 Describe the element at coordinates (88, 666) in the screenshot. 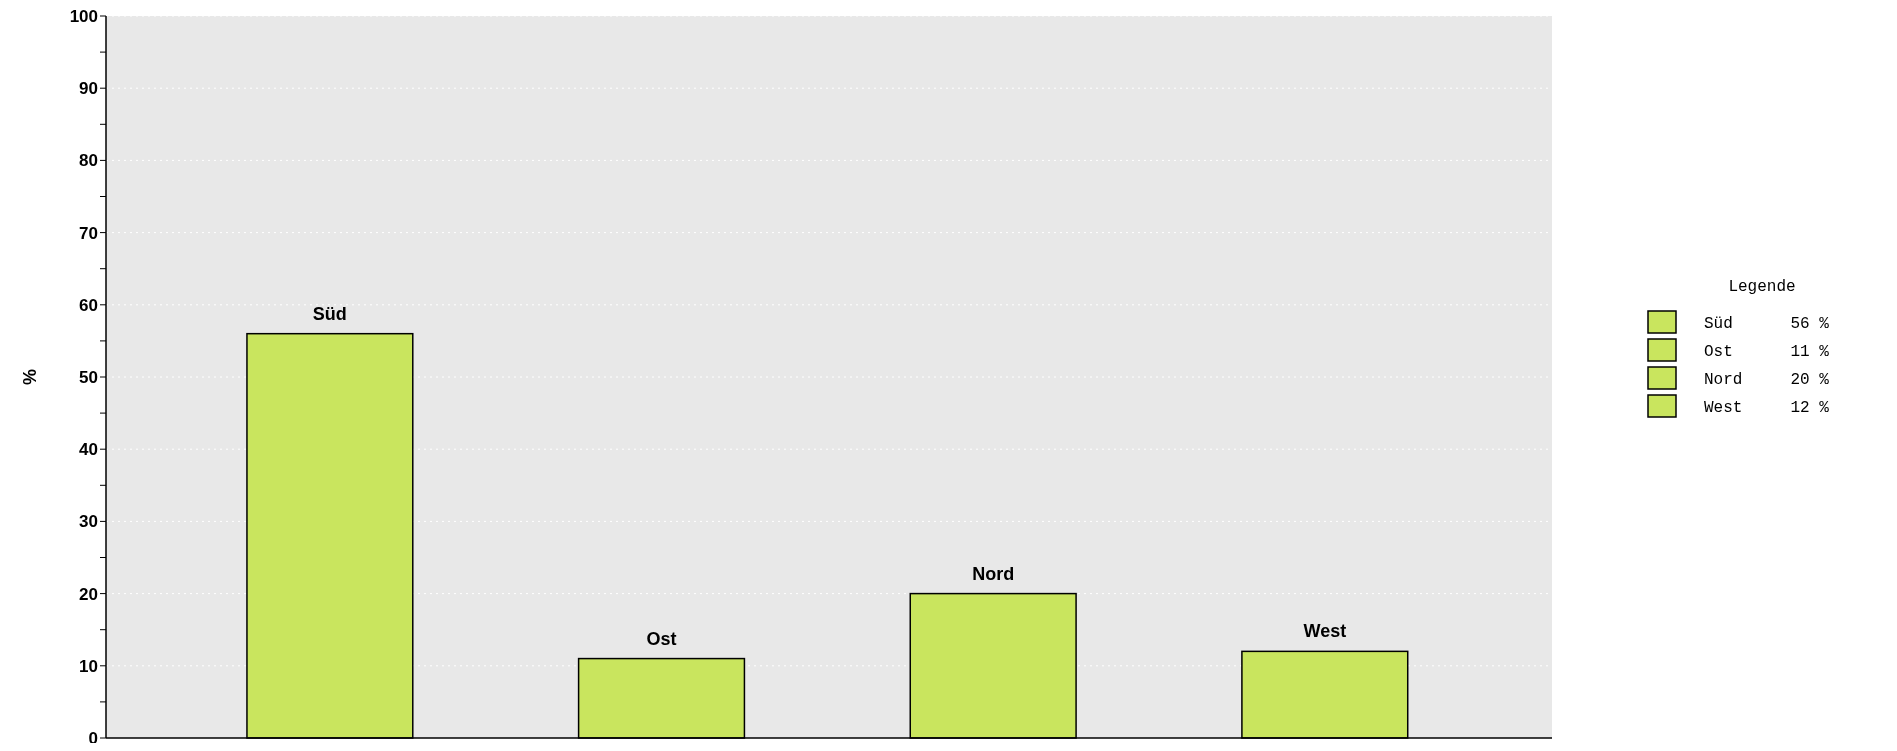

I see `y-tick-label: 10` at that location.